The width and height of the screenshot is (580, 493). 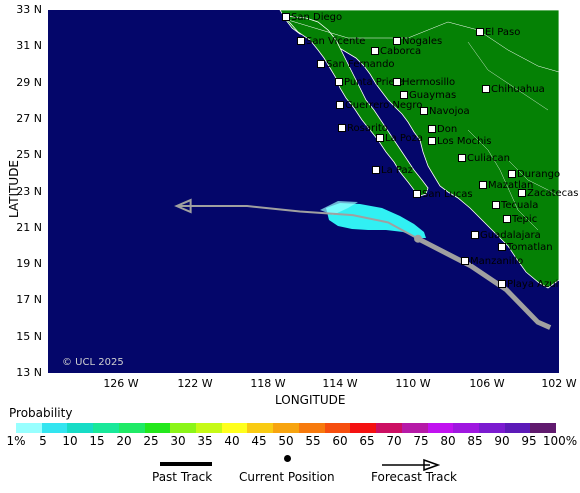 I want to click on city-name: Mazatlan, so click(x=511, y=185).